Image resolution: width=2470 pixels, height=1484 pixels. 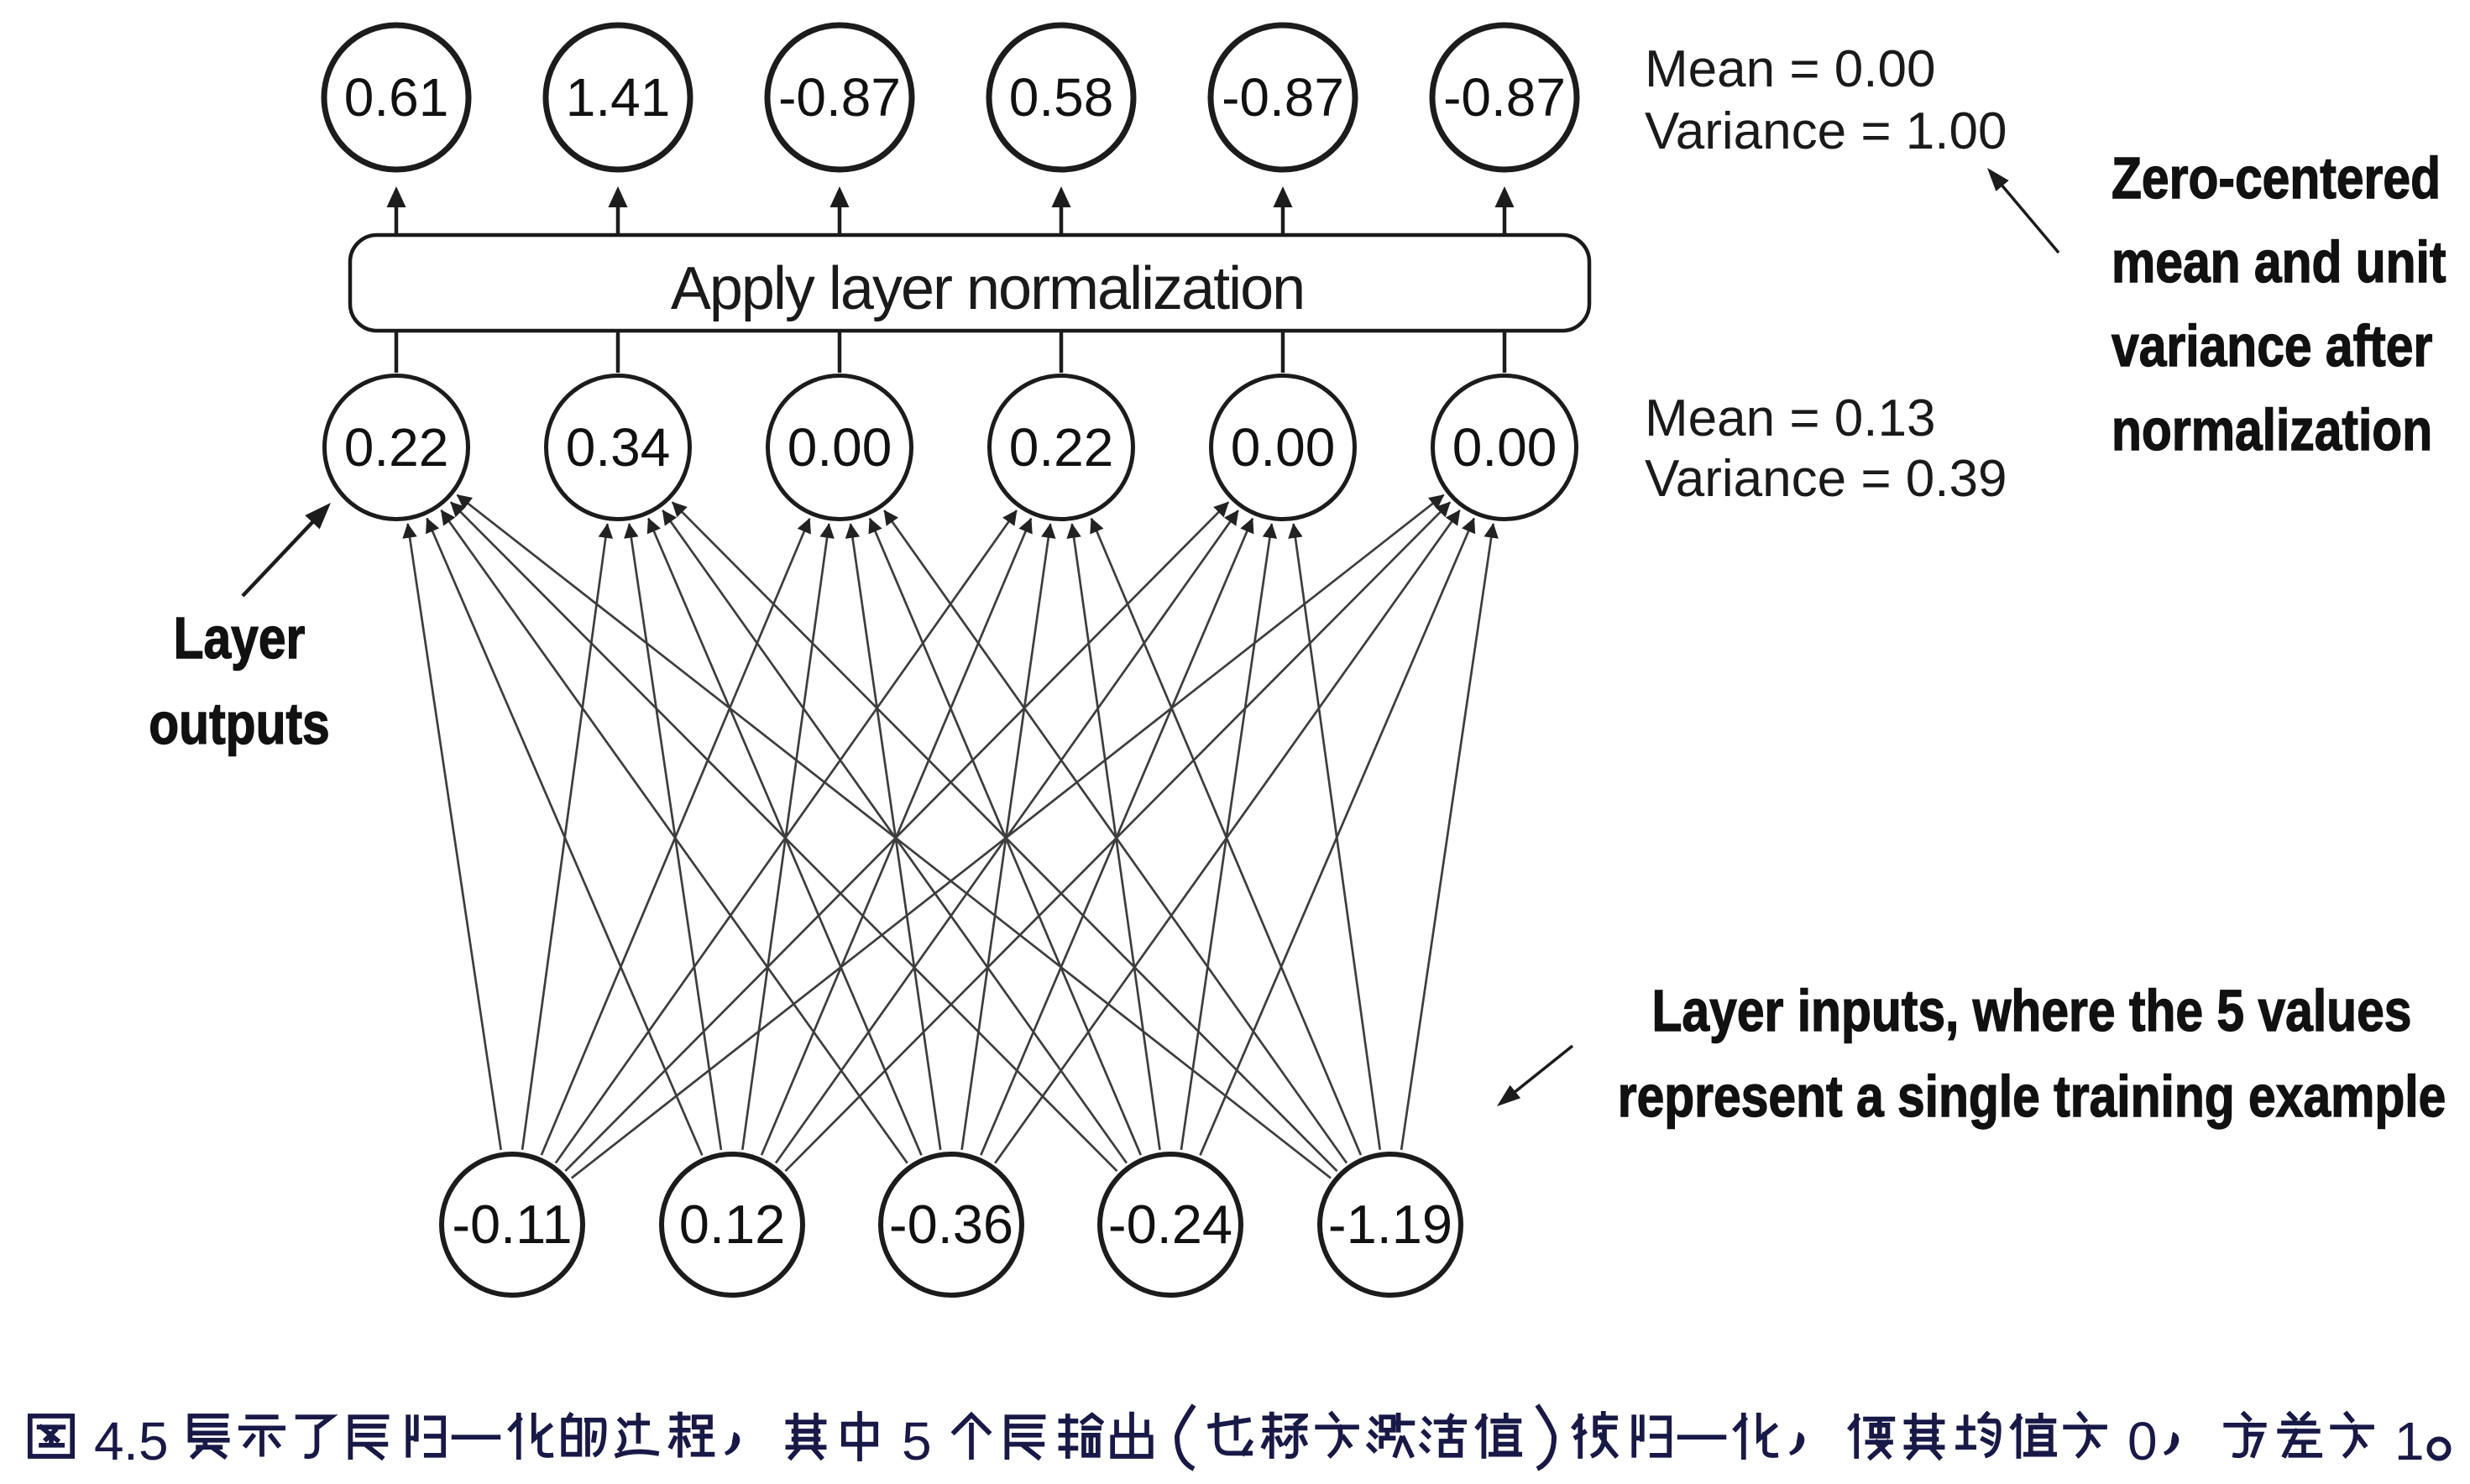 What do you see at coordinates (1170, 1224) in the screenshot?
I see `svg-text: -0.24` at bounding box center [1170, 1224].